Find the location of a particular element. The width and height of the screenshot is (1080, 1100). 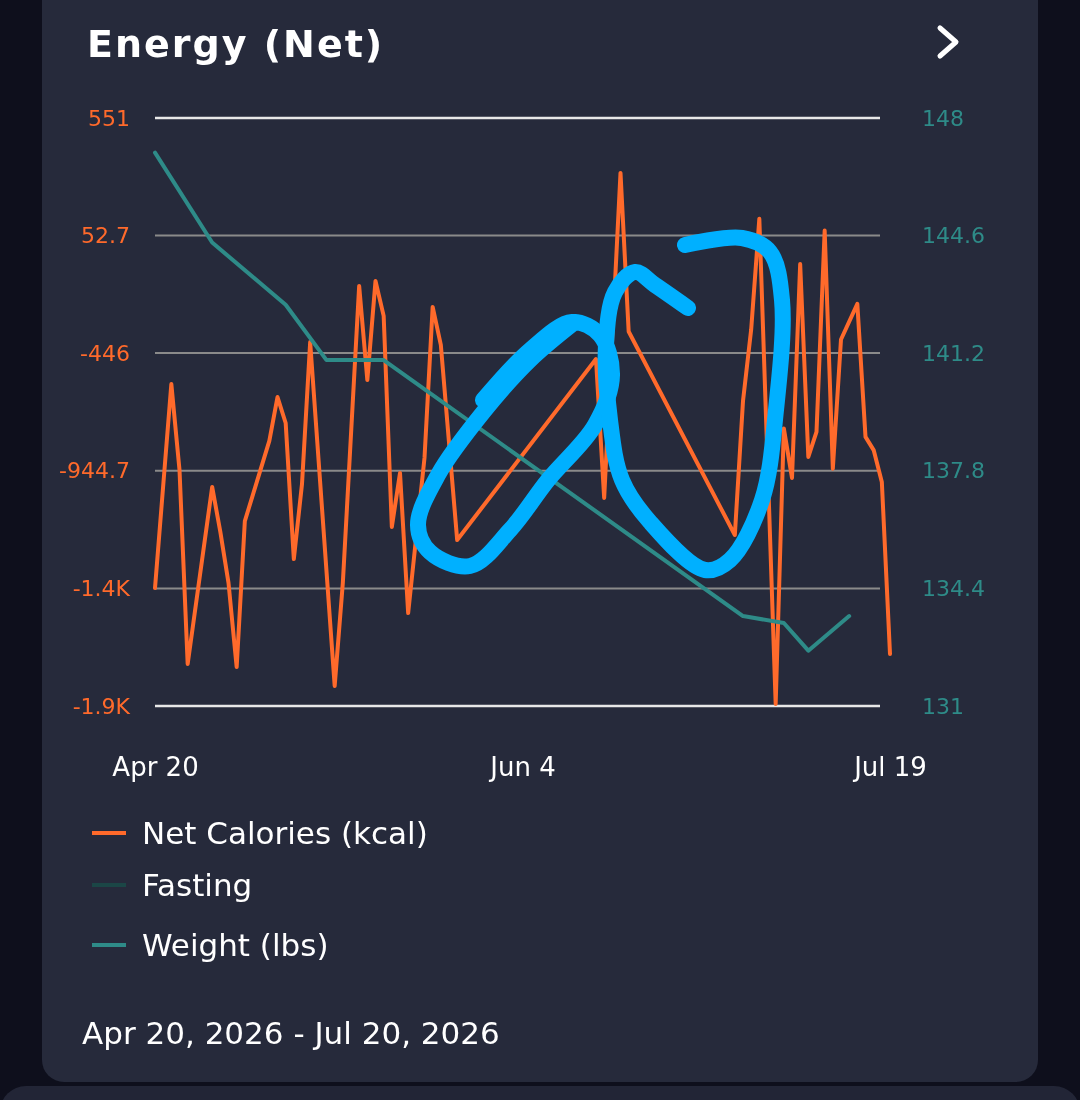

y-tick-label: -1.9K is located at coordinates (101, 706).